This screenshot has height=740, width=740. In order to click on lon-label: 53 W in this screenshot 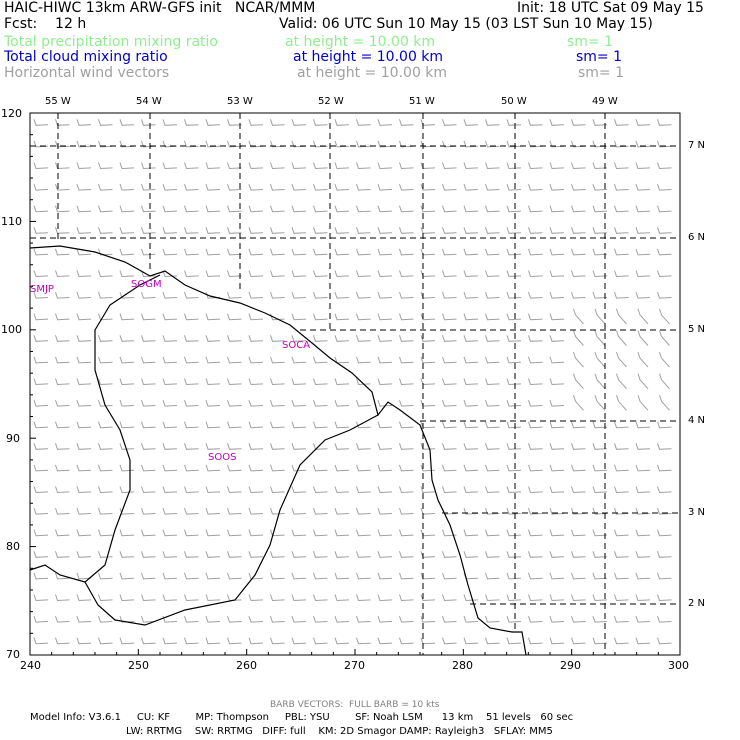, I will do `click(240, 101)`.